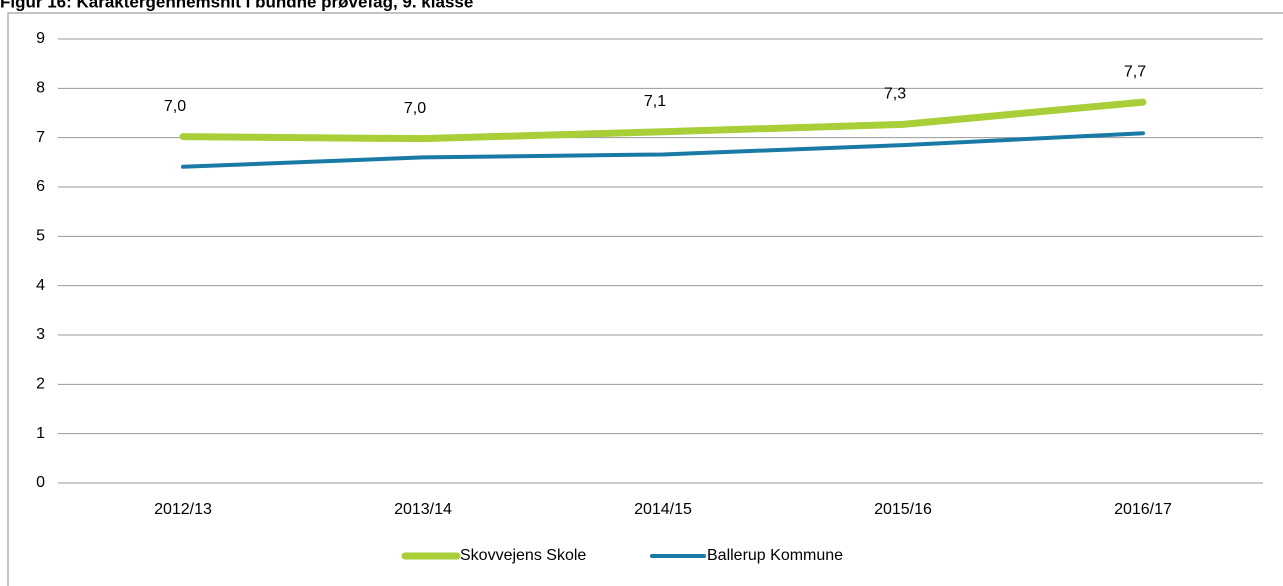  Describe the element at coordinates (40, 285) in the screenshot. I see `y-tick-label: 4` at that location.